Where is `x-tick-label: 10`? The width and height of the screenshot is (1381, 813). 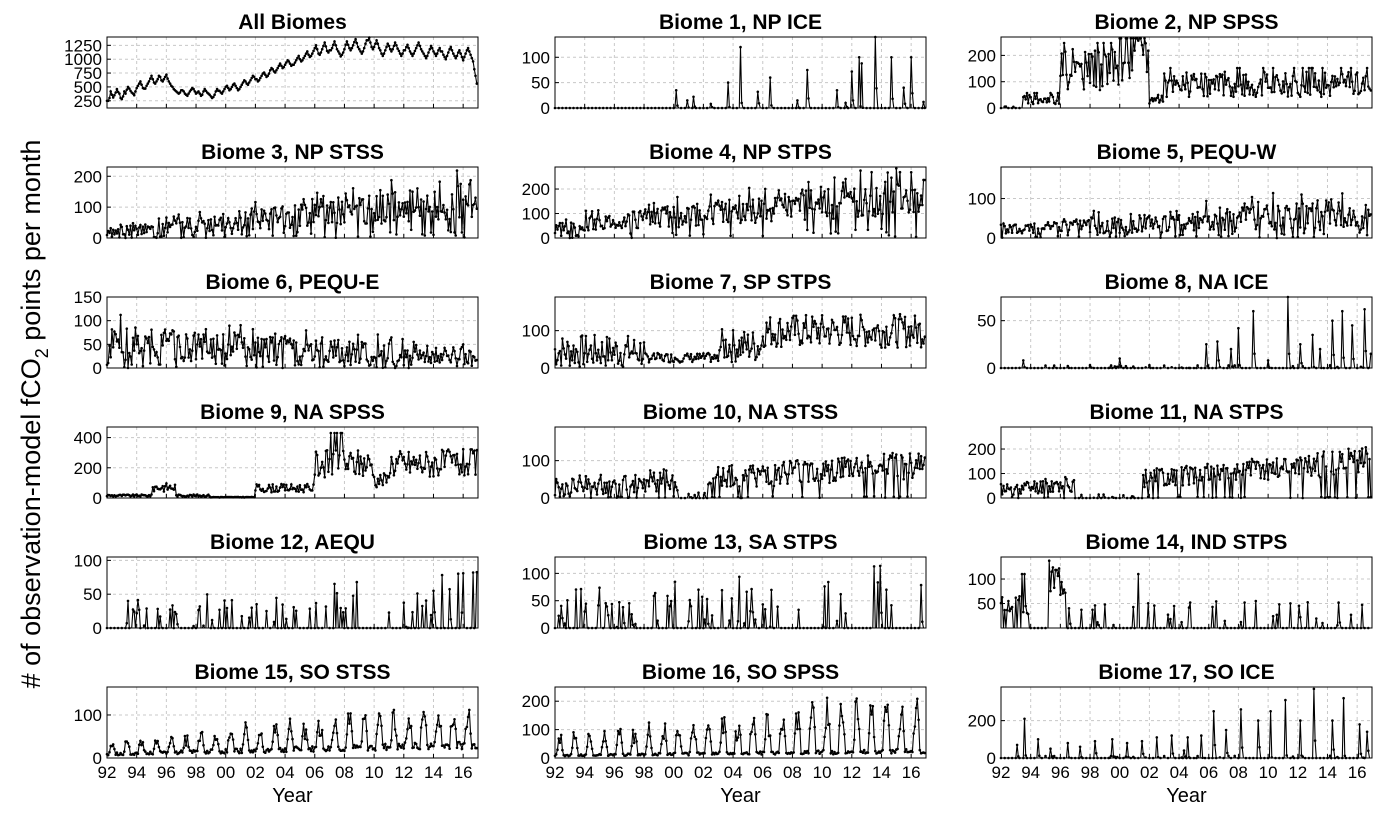 x-tick-label: 10 is located at coordinates (822, 772).